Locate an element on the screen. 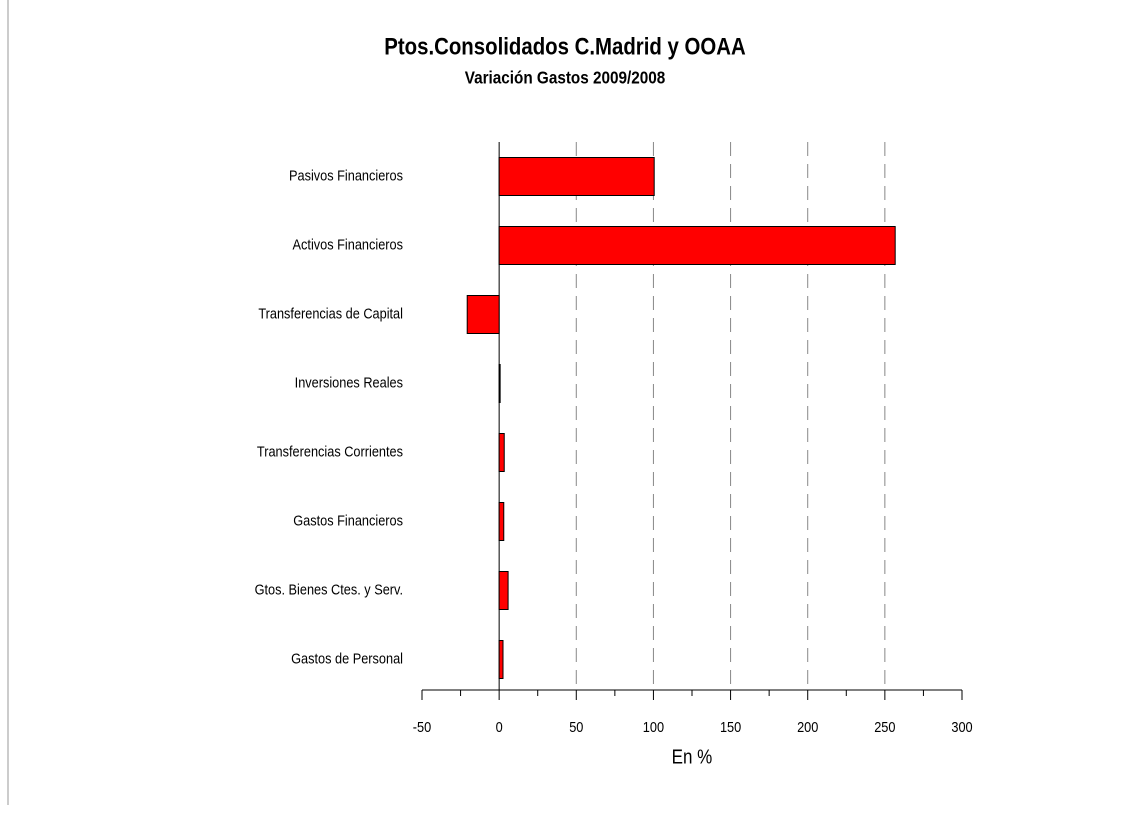  y-tick-label: Inversiones Reales is located at coordinates (349, 381).